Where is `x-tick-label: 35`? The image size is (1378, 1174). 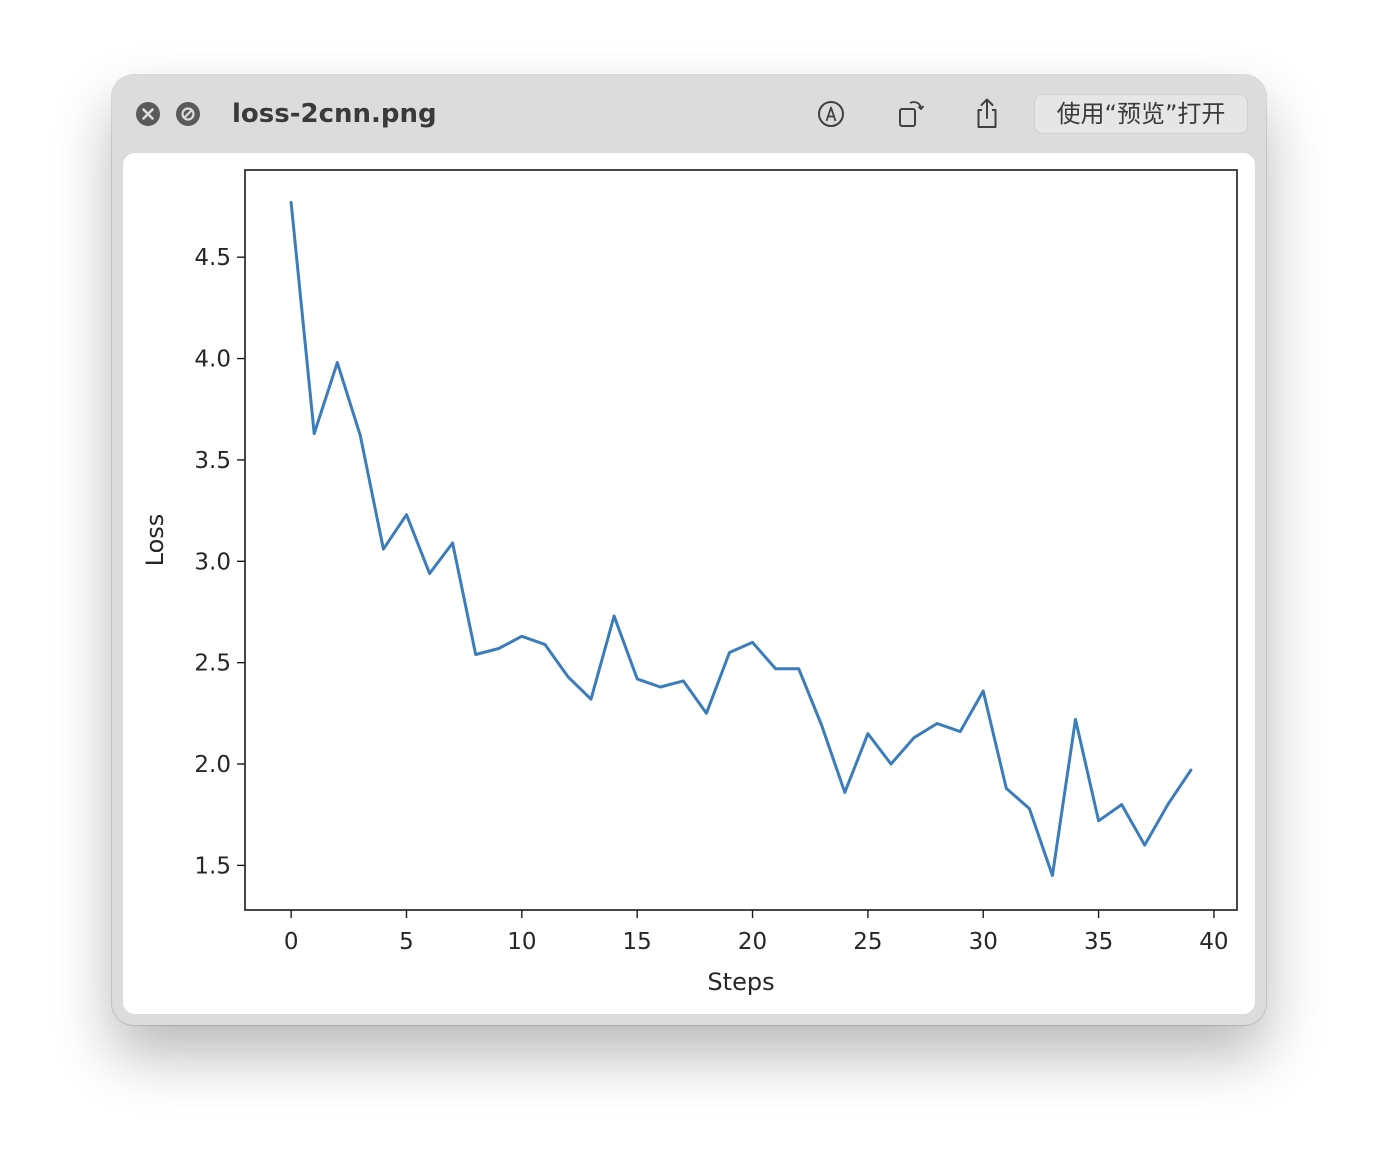
x-tick-label: 35 is located at coordinates (1098, 942).